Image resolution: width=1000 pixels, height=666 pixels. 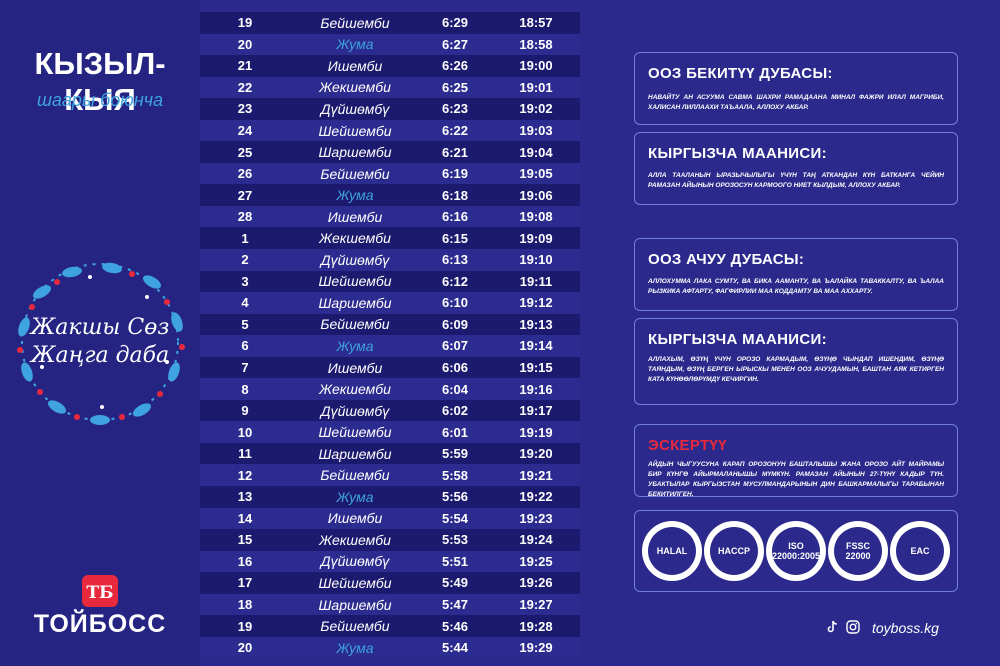 I want to click on table-row: 27 Жума 6:18 19:06, so click(x=390, y=195).